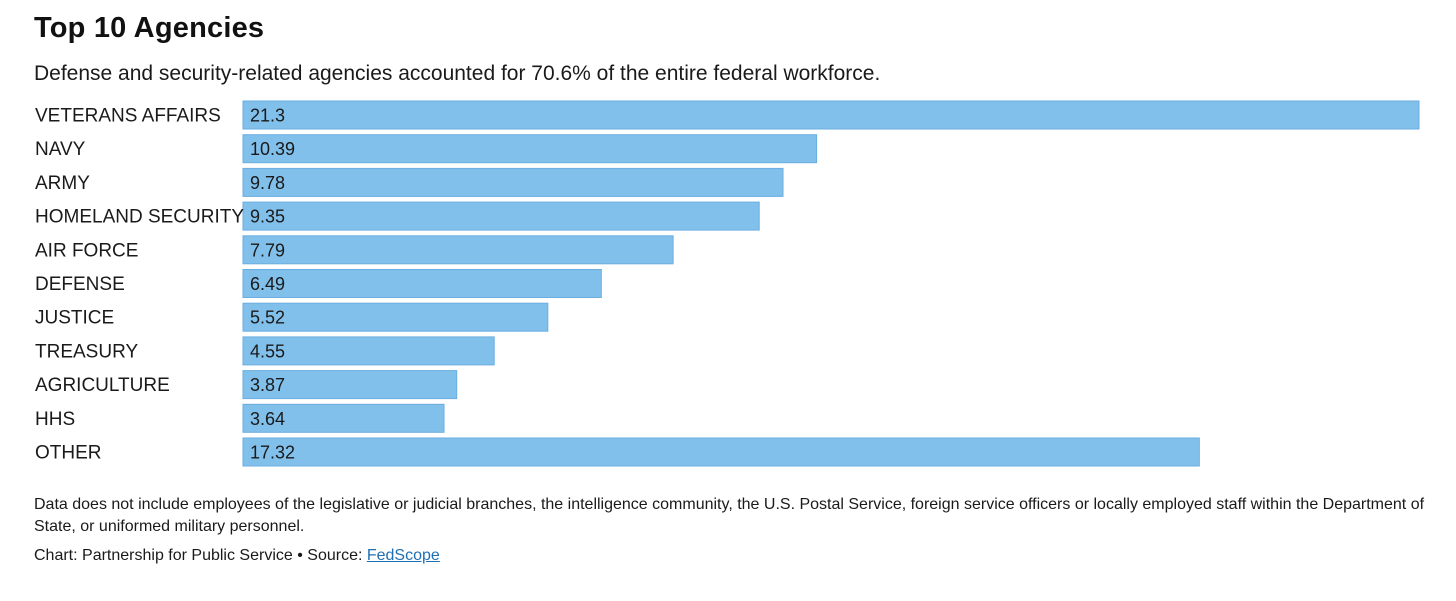 The width and height of the screenshot is (1456, 601). I want to click on bar-homeland-security, so click(501, 216).